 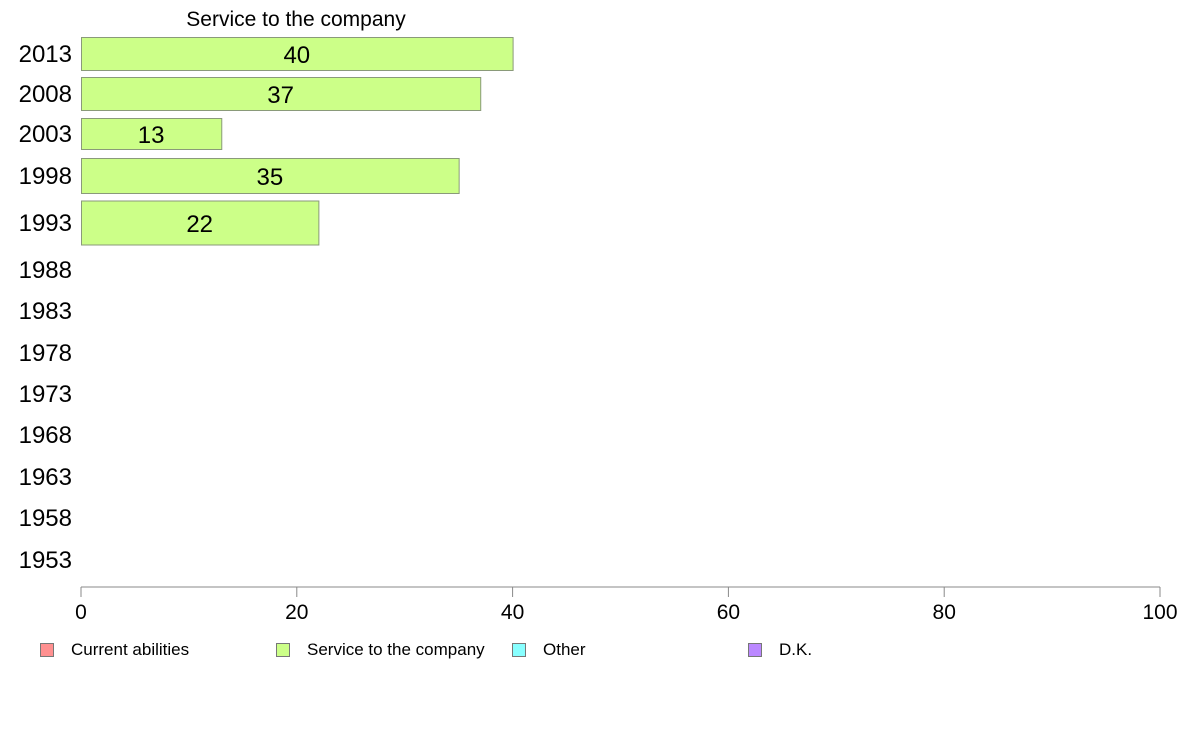 I want to click on x-tick-label: 20, so click(x=296, y=612).